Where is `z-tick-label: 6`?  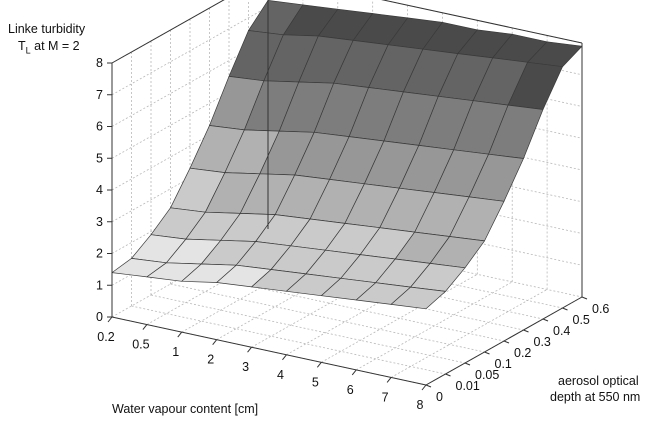 z-tick-label: 6 is located at coordinates (99, 127).